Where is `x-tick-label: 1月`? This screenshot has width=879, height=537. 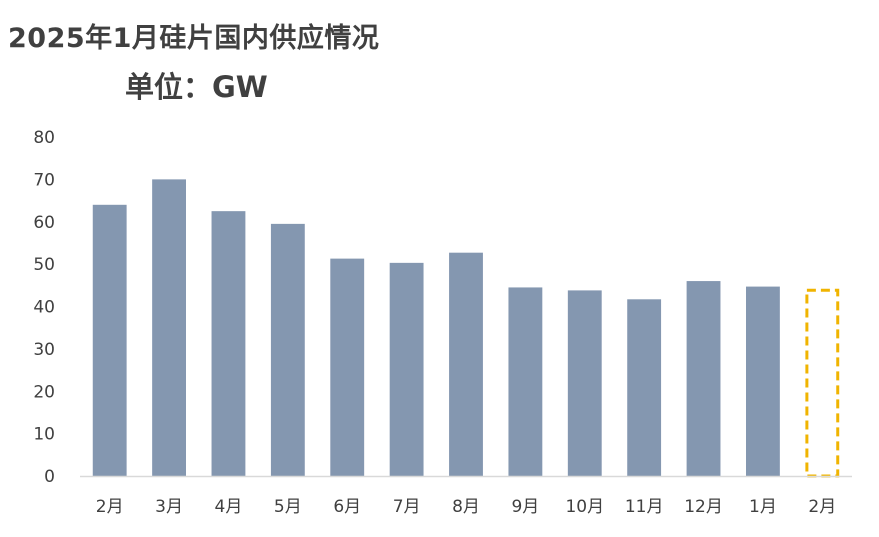 x-tick-label: 1月 is located at coordinates (763, 507).